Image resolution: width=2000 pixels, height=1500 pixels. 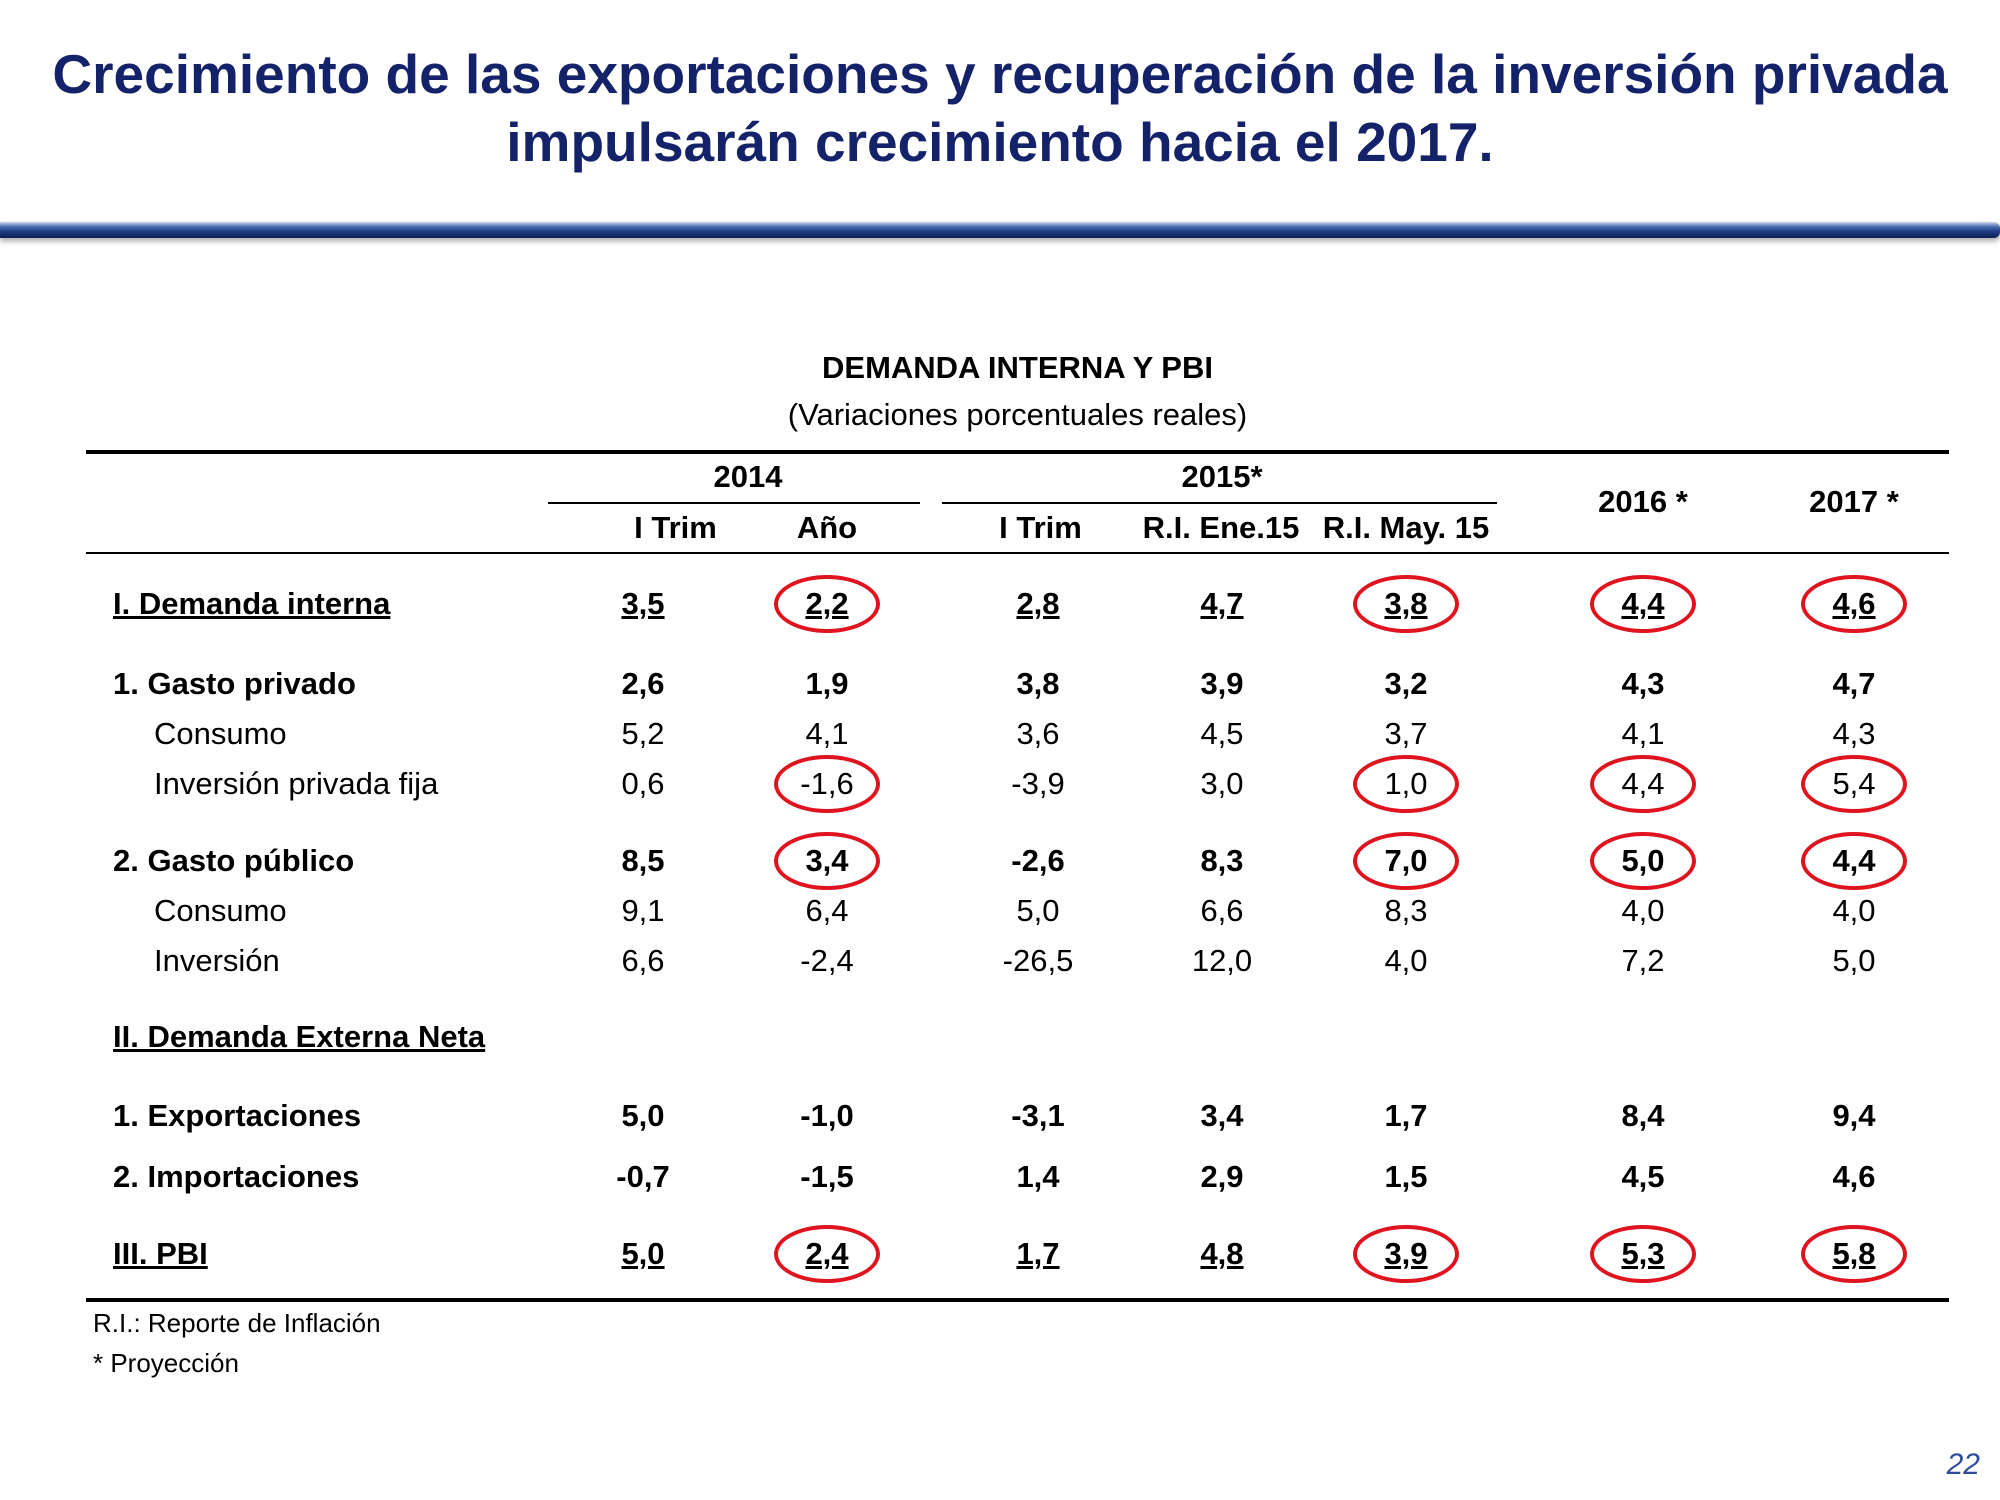 What do you see at coordinates (675, 527) in the screenshot?
I see `subheader-2014-itrim: I Trim` at bounding box center [675, 527].